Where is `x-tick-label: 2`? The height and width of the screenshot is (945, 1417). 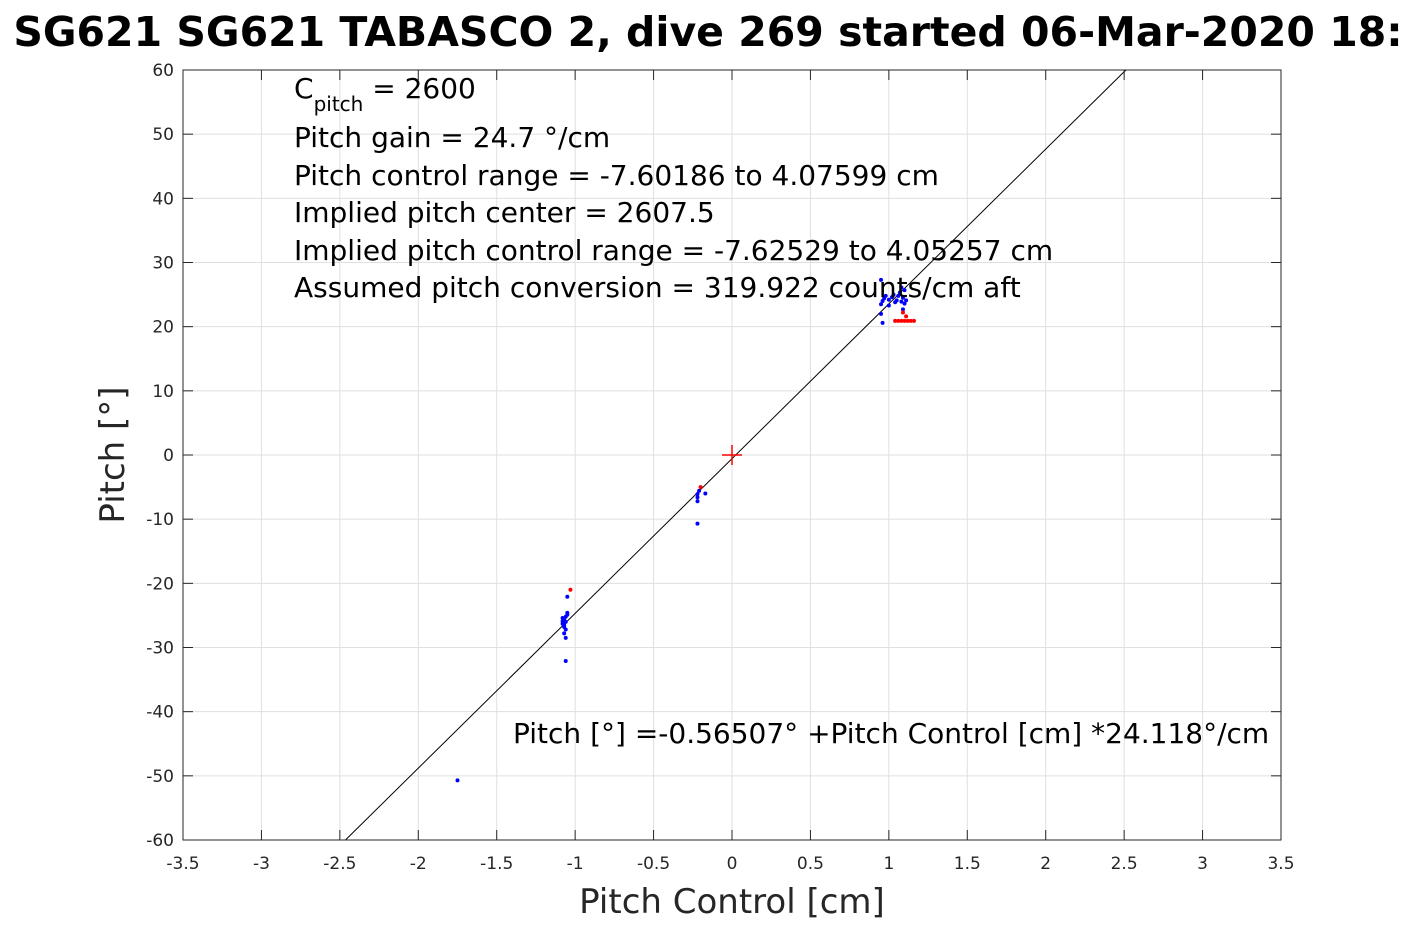
x-tick-label: 2 is located at coordinates (1045, 864).